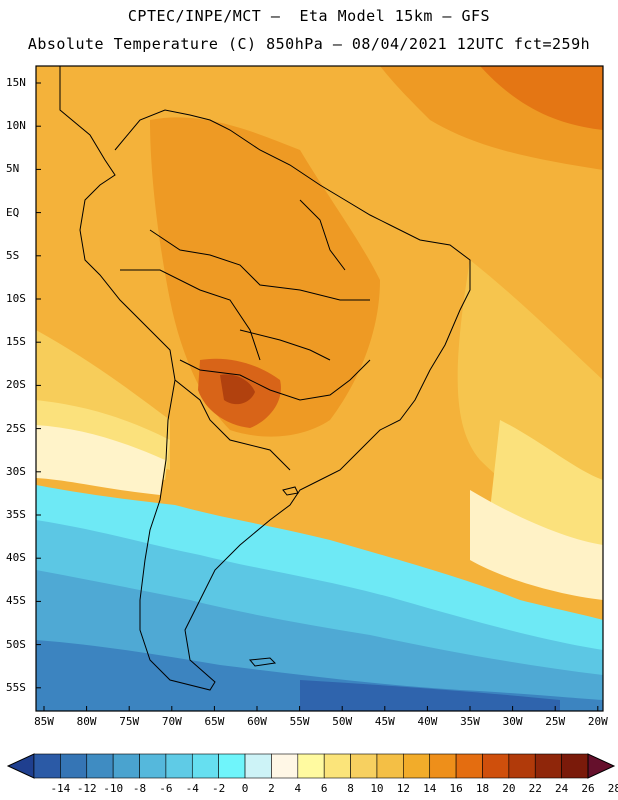 This screenshot has width=618, height=800. I want to click on lon-label: 50W, so click(342, 721).